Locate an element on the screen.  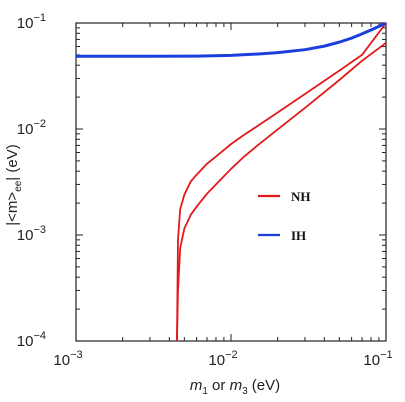
x-axis-title-m3: m is located at coordinates (236, 385).